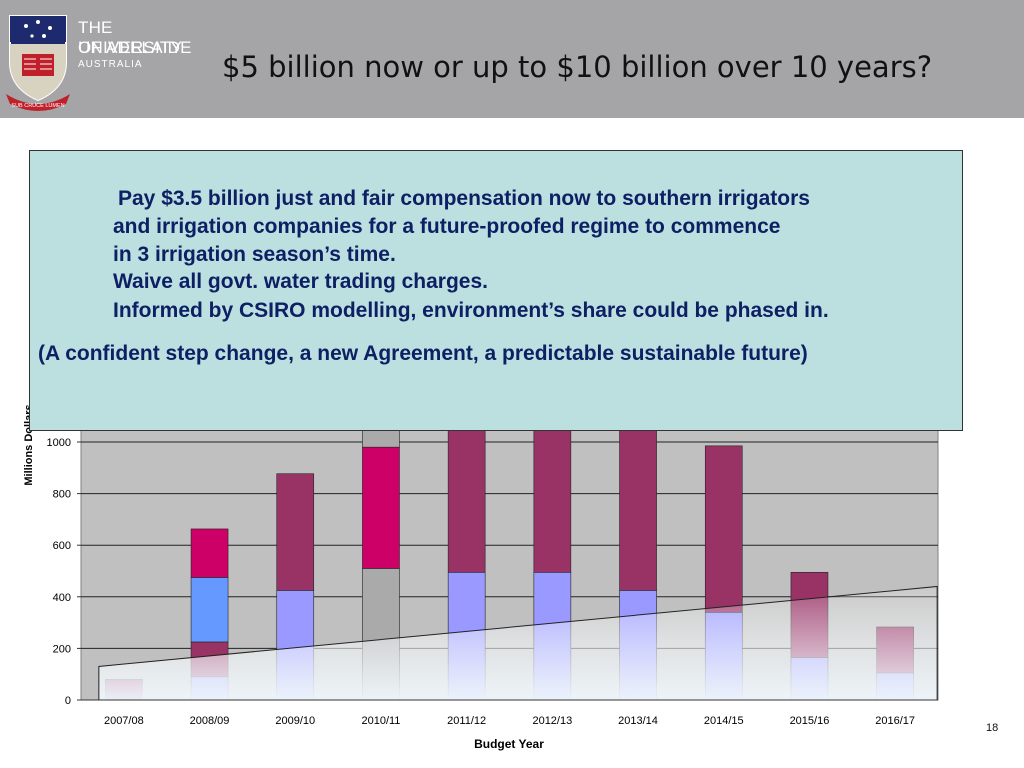 This screenshot has width=1024, height=768. Describe the element at coordinates (210, 721) in the screenshot. I see `x-tick-label: 2008/09` at that location.